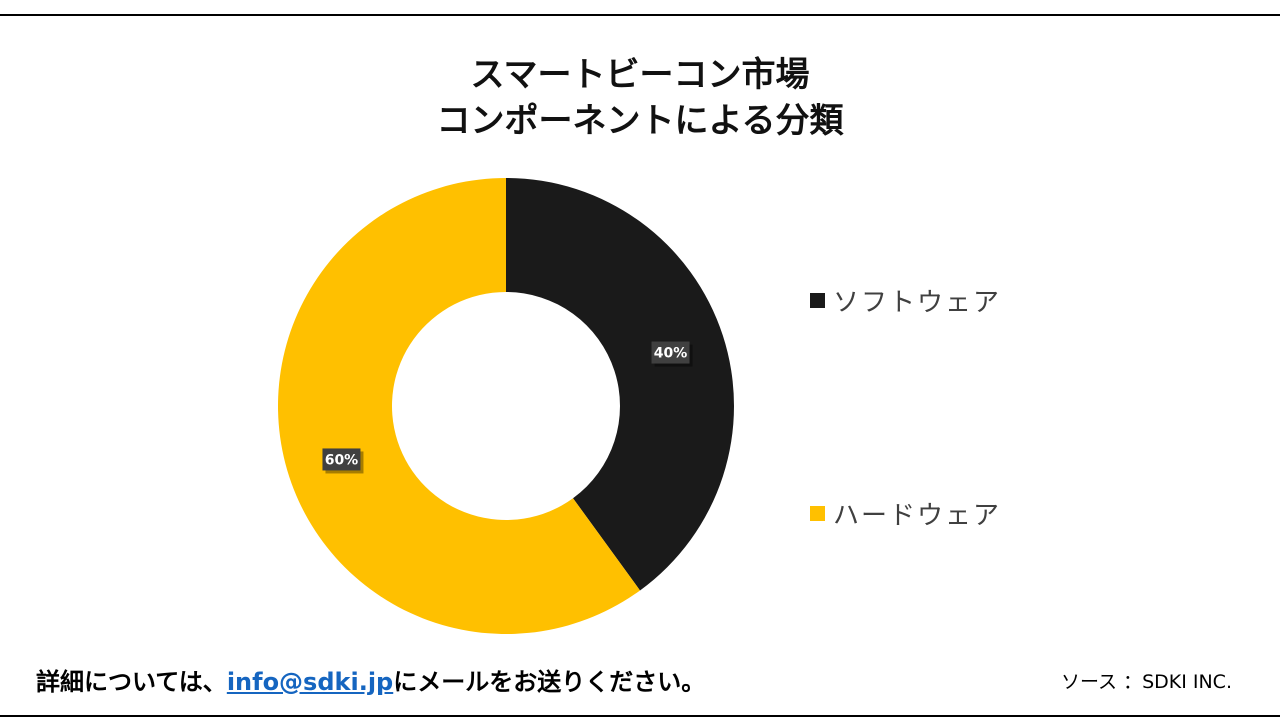 The height and width of the screenshot is (720, 1280). What do you see at coordinates (640, 98) in the screenshot?
I see `chart-title: スマートビーコン市場 コンポーネントによる分類` at bounding box center [640, 98].